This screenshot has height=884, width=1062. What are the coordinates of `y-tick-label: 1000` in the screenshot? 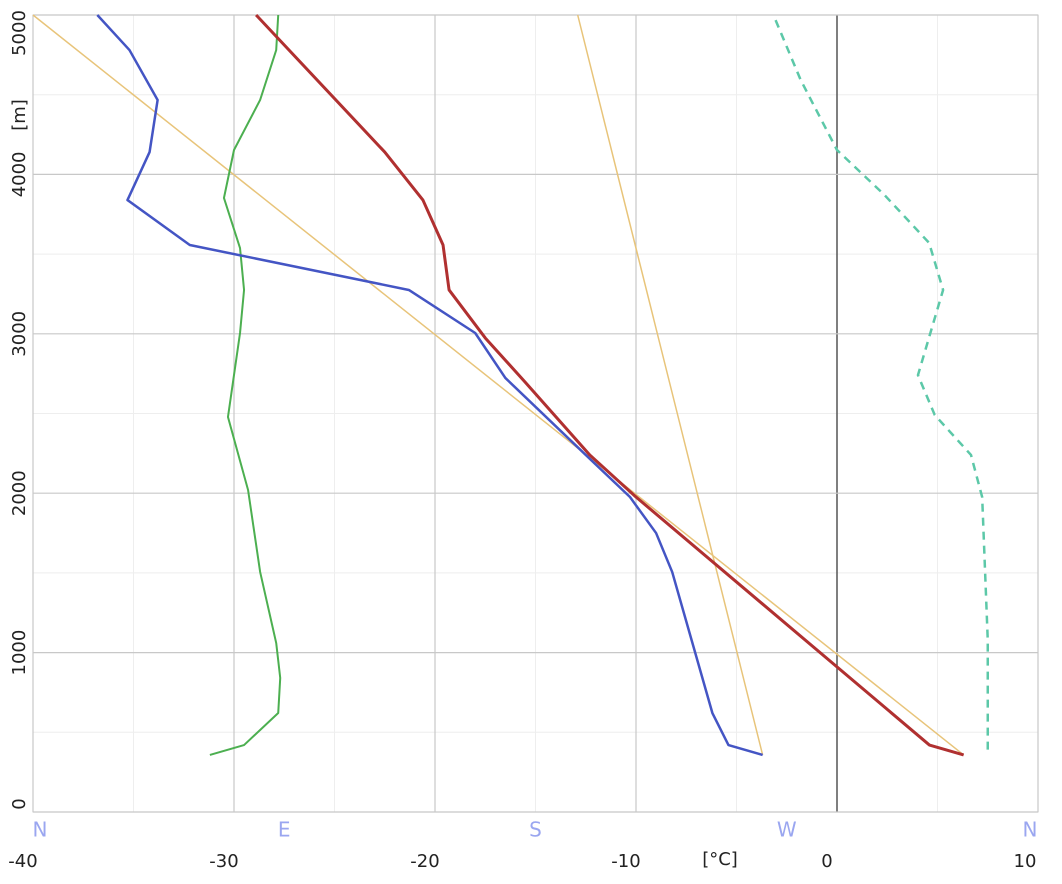 It's located at (19, 653).